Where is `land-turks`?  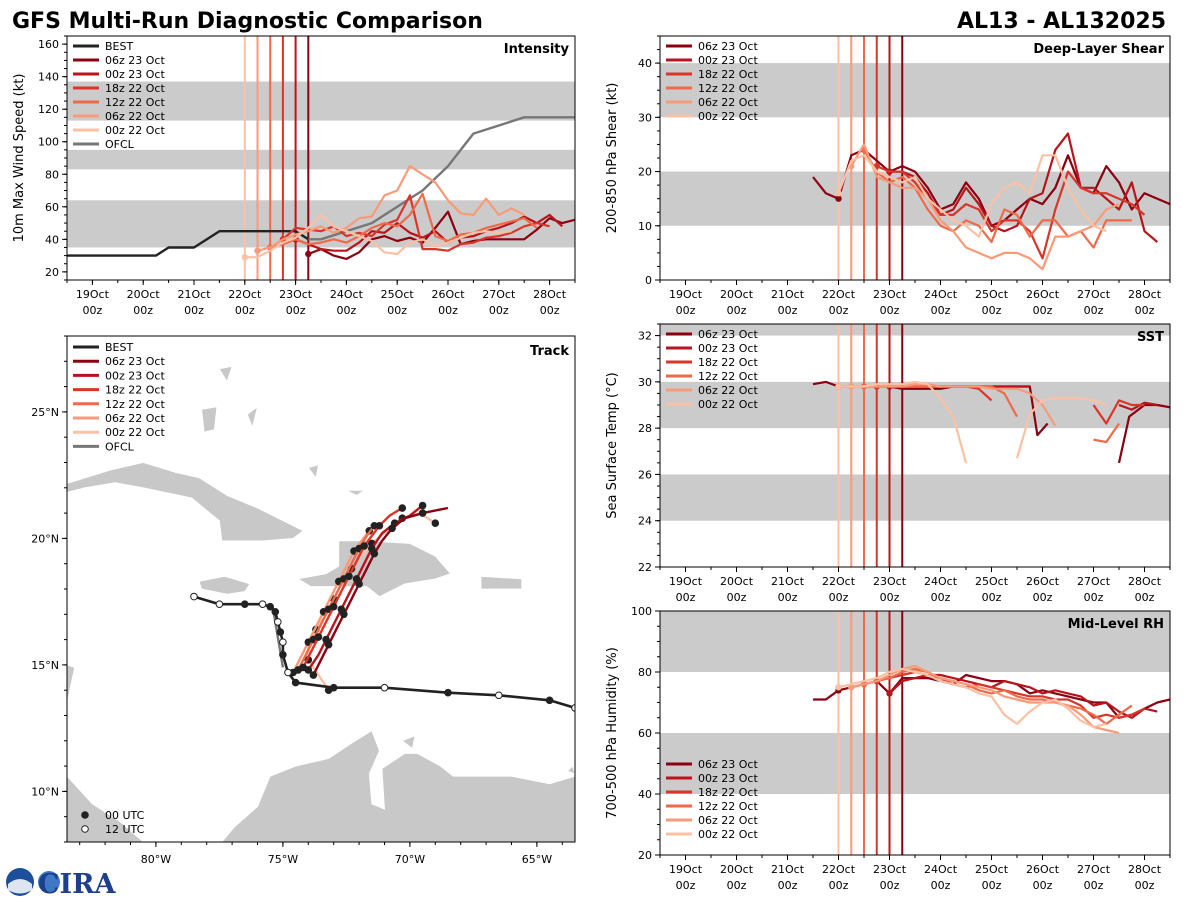 land-turks is located at coordinates (356, 492).